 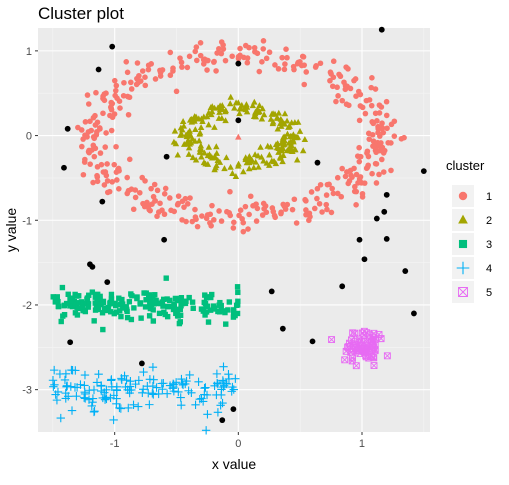 What do you see at coordinates (489, 245) in the screenshot?
I see `legend-label: 3` at bounding box center [489, 245].